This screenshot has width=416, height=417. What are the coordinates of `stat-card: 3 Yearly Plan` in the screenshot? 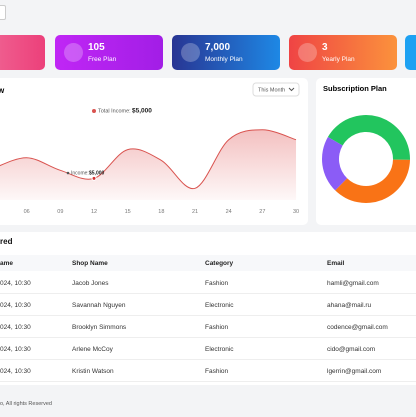 It's located at (343, 52).